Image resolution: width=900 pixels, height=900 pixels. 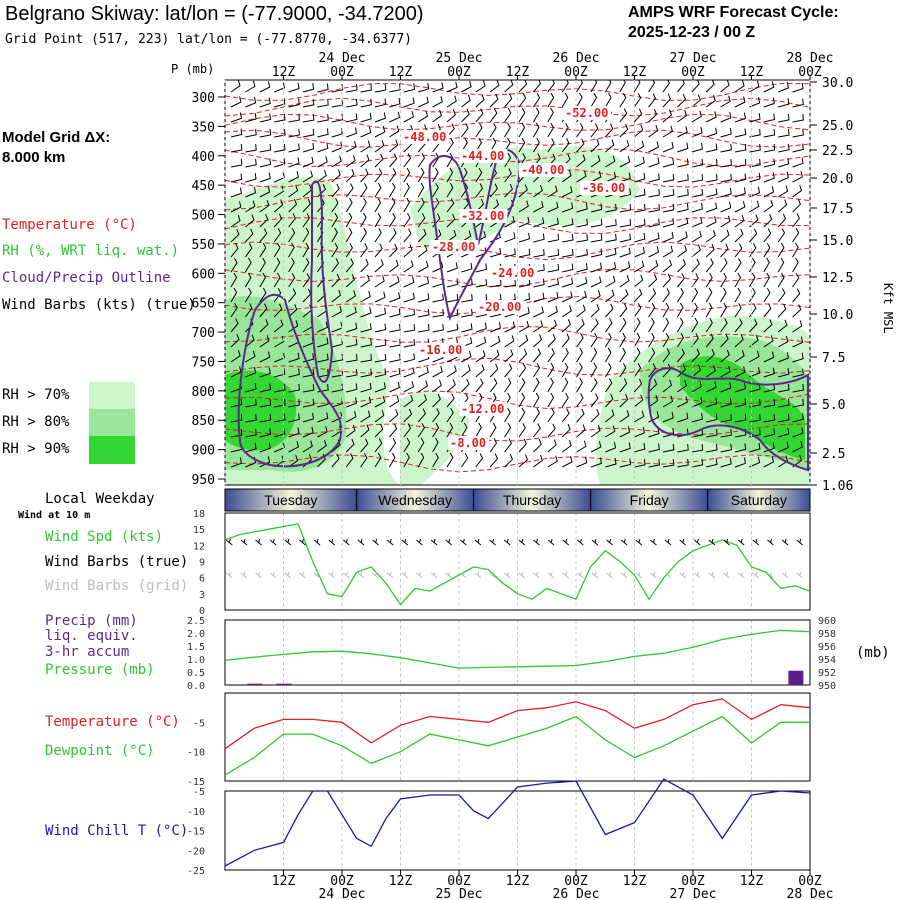 I want to click on time-axis-date-label: 26 Dec, so click(x=576, y=58).